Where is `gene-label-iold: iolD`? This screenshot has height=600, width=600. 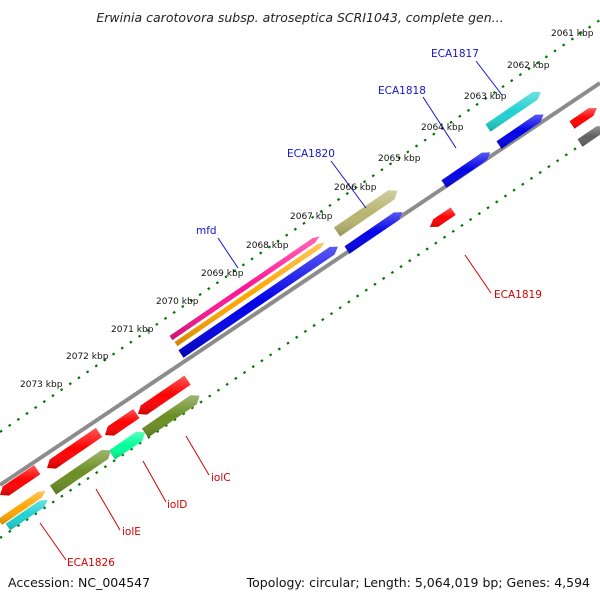
gene-label-iold: iolD is located at coordinates (177, 505).